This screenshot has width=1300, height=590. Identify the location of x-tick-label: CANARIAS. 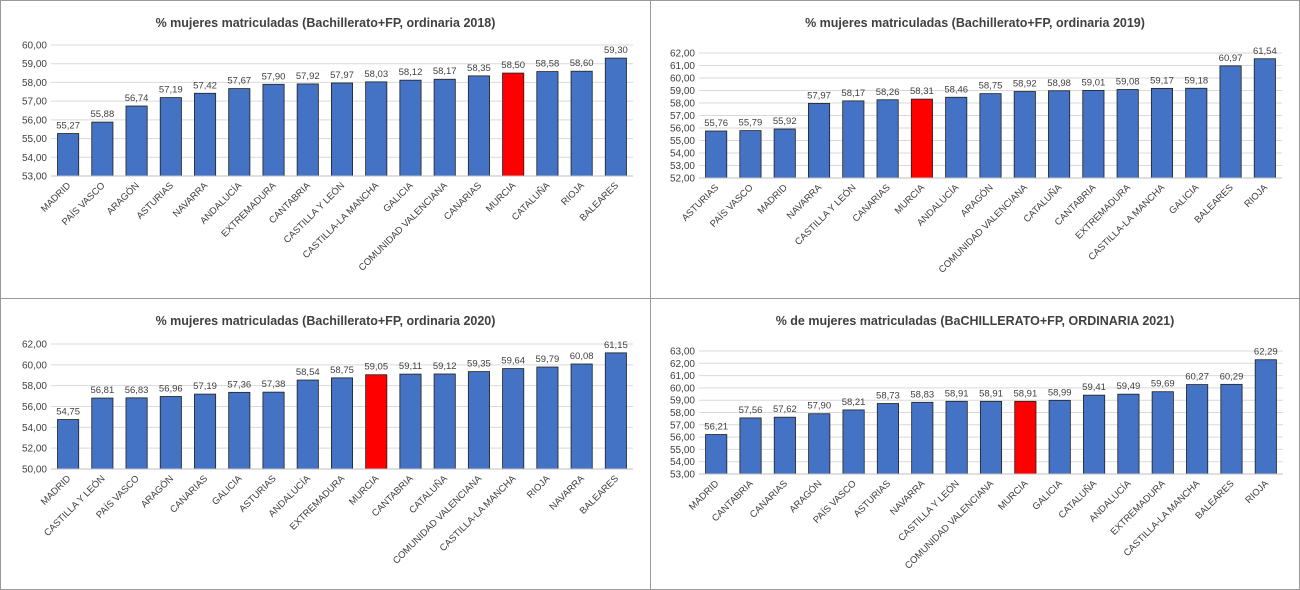
(769, 499).